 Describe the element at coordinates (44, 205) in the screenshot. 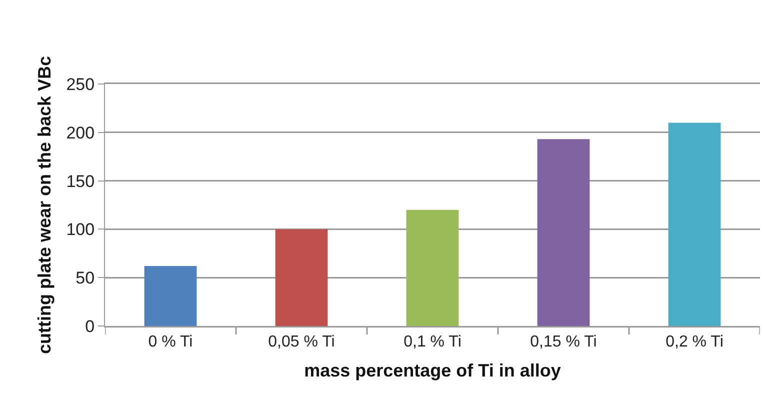

I see `y-axis-title: cutting plate wear on the back VBc` at that location.